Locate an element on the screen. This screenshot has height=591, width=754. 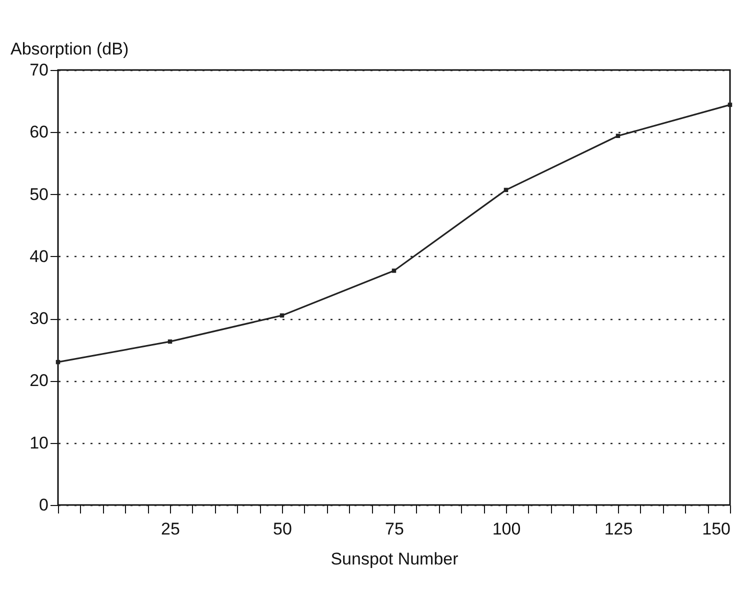
y-tick-label: 0 is located at coordinates (43, 505).